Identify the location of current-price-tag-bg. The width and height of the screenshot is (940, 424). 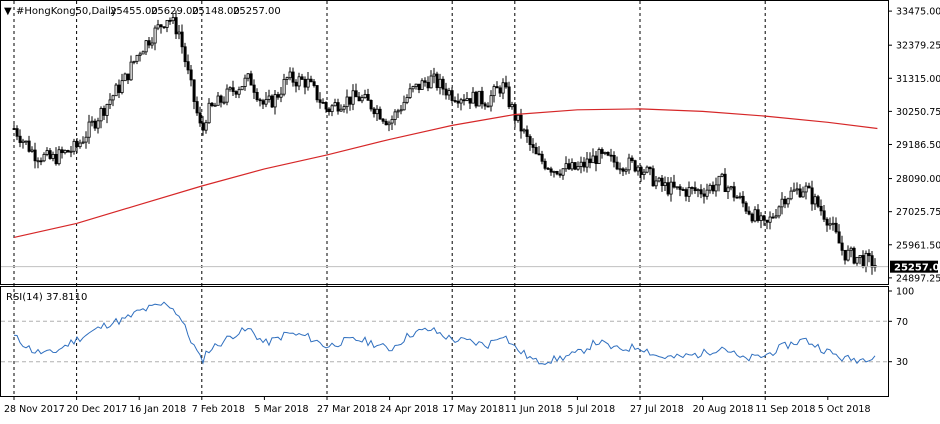
(914, 266).